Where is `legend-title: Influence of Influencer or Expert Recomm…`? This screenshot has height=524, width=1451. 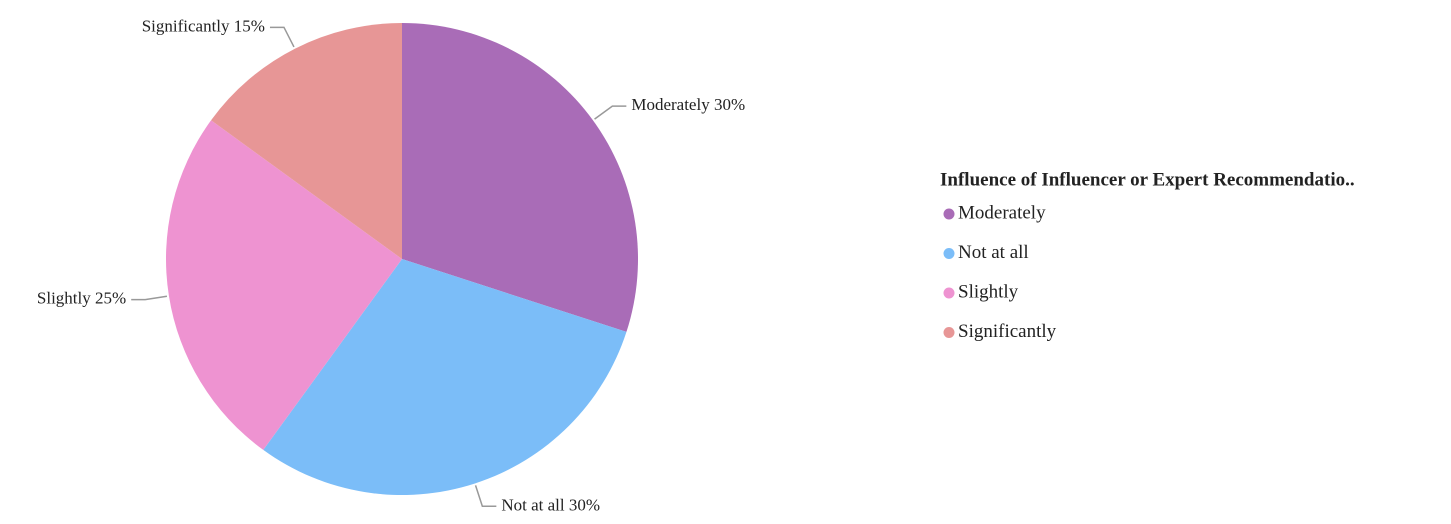 legend-title: Influence of Influencer or Expert Recomm… is located at coordinates (1147, 179).